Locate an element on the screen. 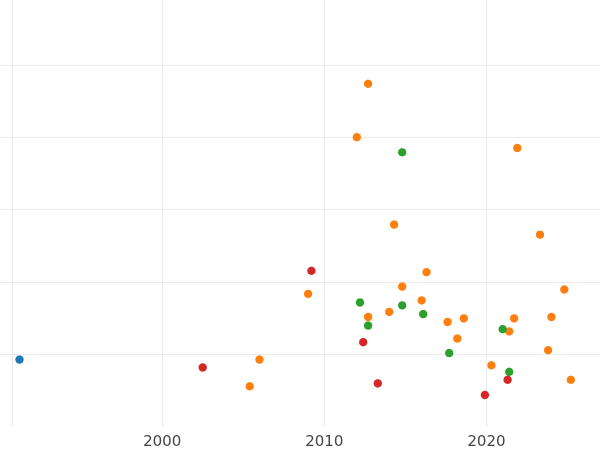 This screenshot has width=600, height=450. x-tick-label-2010: 2010 is located at coordinates (324, 441).